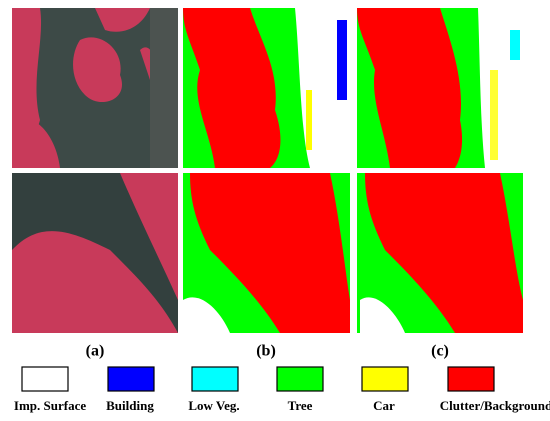  I want to click on legend-label: Car, so click(384, 405).